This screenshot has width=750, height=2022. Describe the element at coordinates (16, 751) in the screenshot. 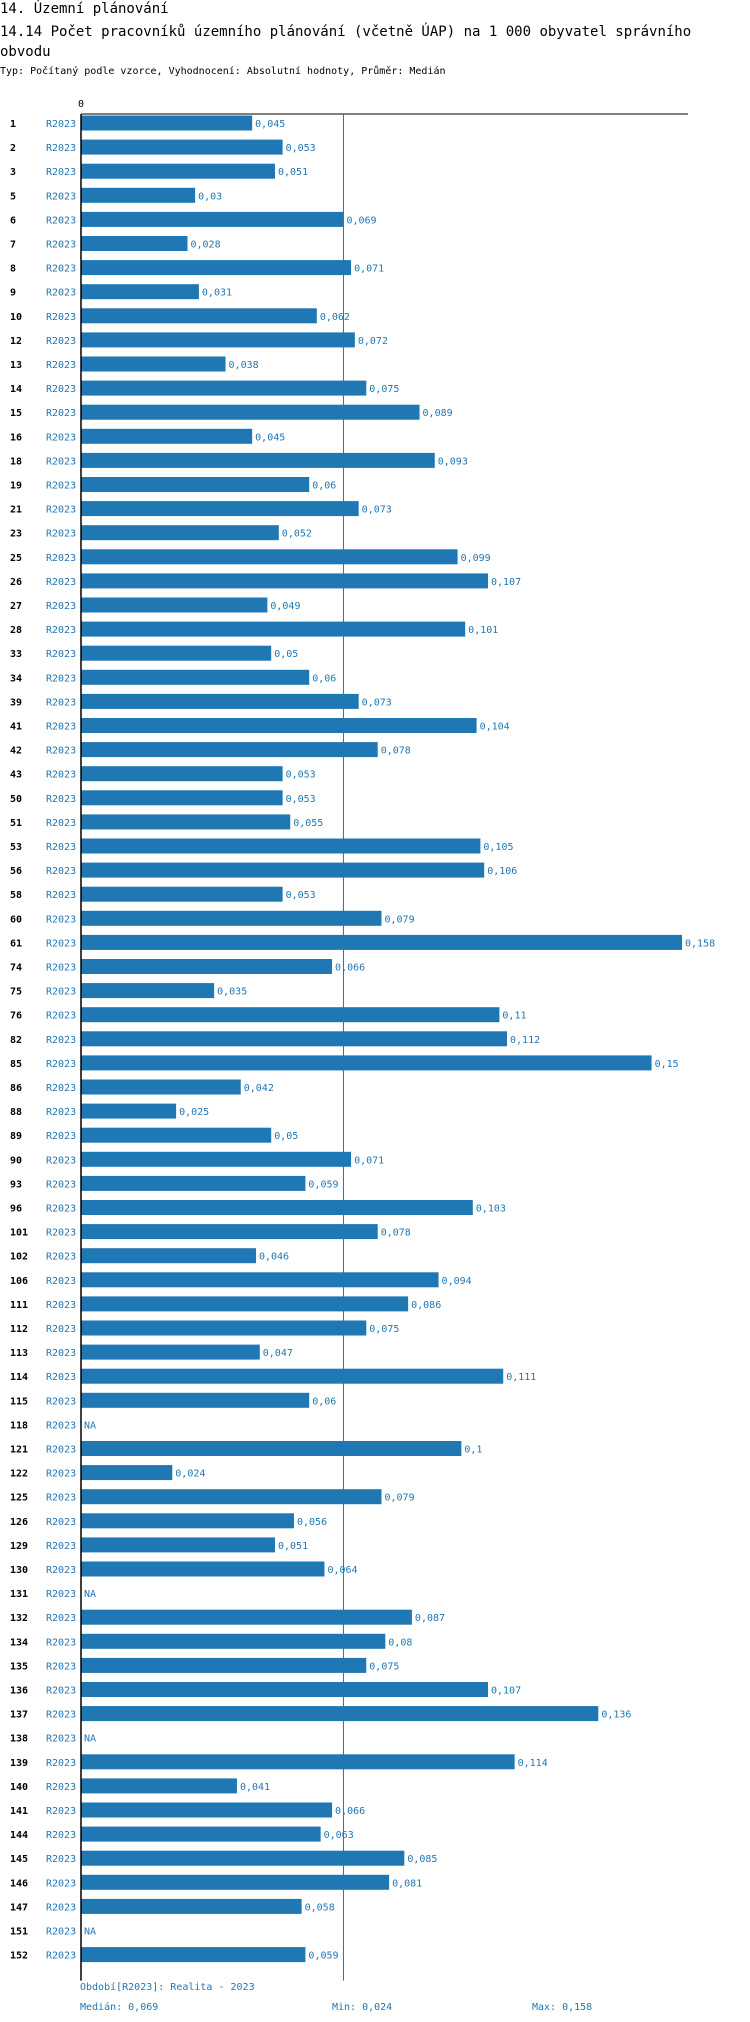

I see `row-label: 42` at that location.